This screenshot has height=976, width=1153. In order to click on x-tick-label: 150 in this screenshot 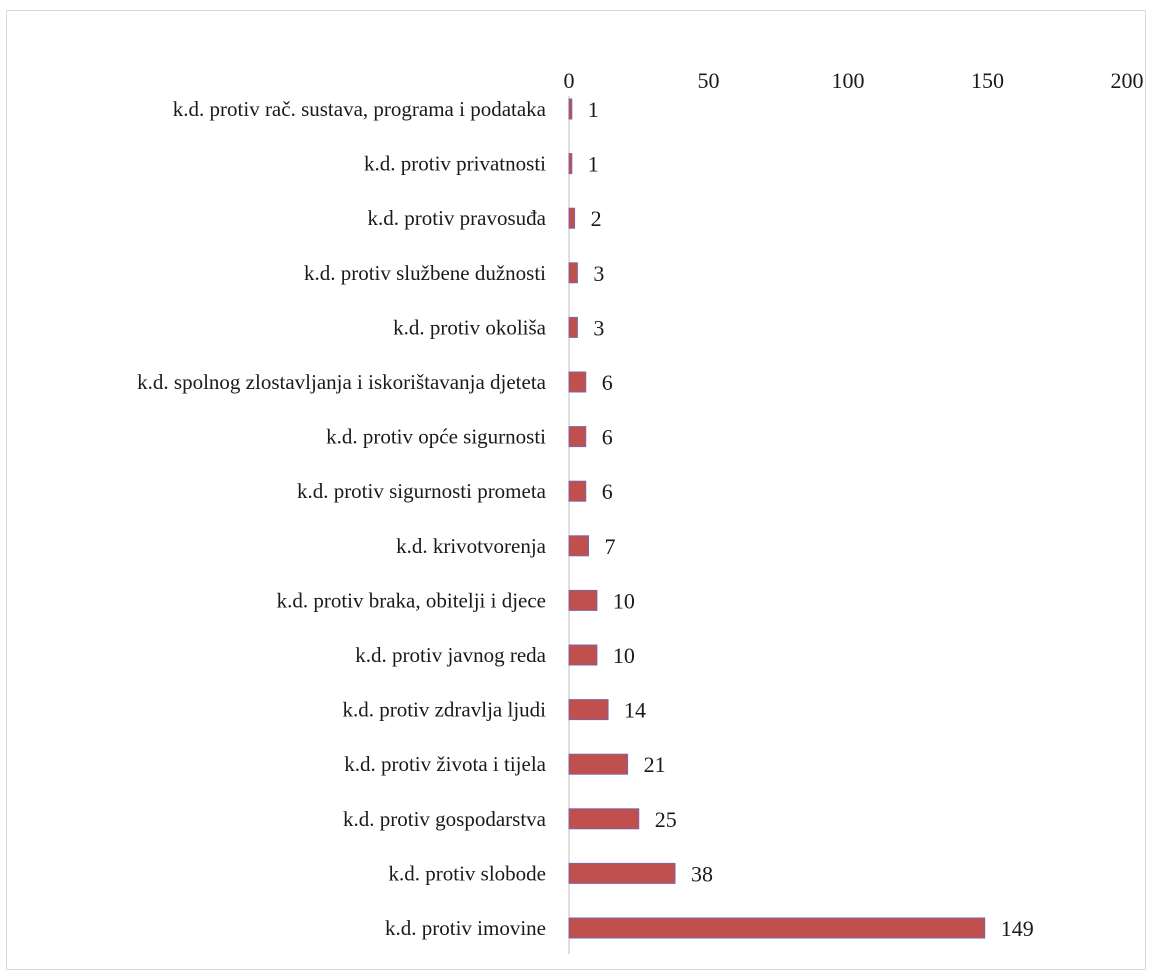, I will do `click(987, 80)`.